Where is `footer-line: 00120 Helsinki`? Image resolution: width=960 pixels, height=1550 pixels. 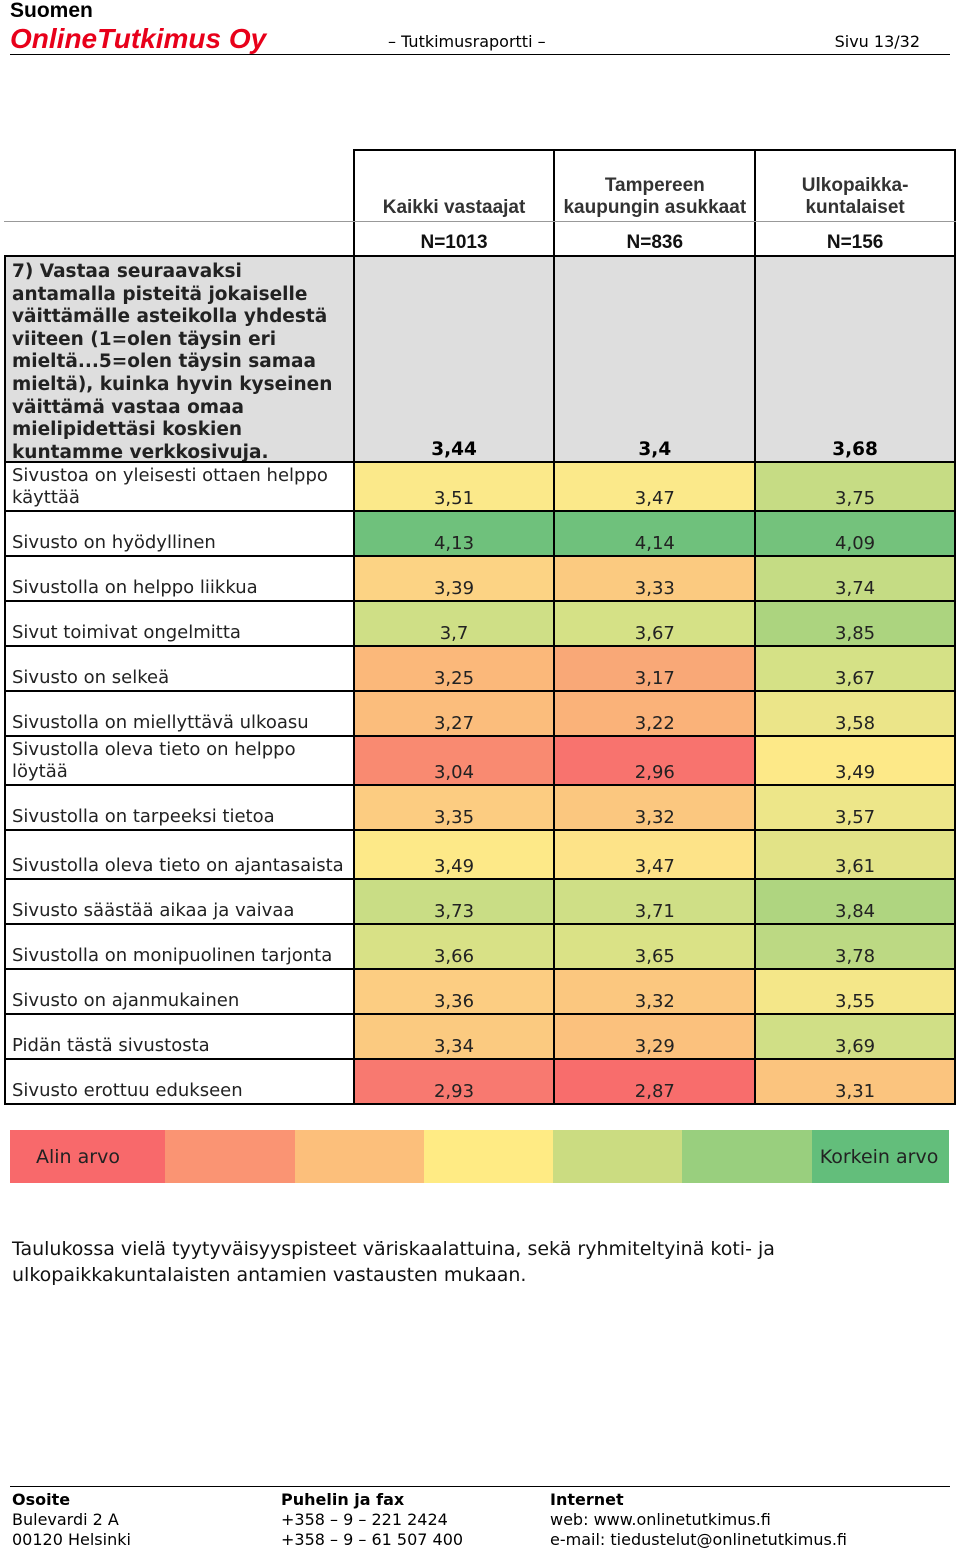 footer-line: 00120 Helsinki is located at coordinates (71, 1539).